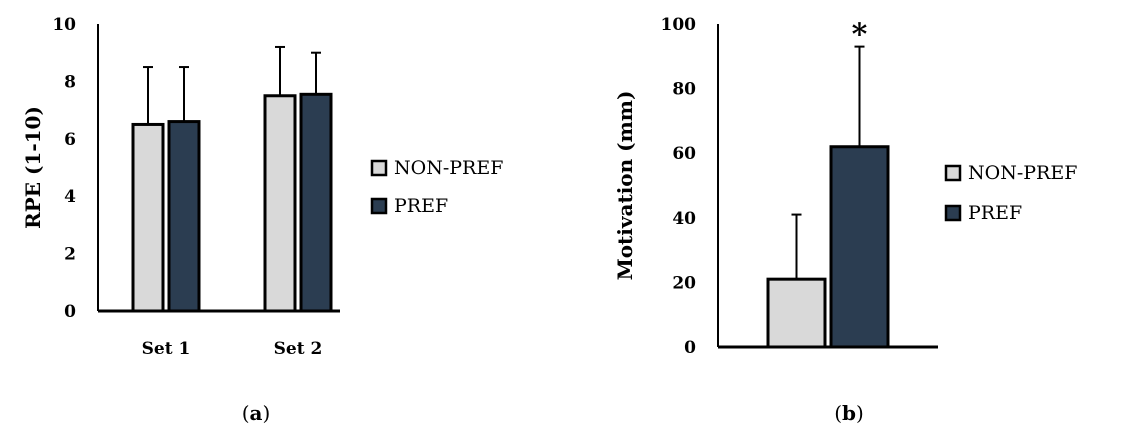 This screenshot has width=1128, height=446. What do you see at coordinates (70, 140) in the screenshot?
I see `y-tick-label: 6` at bounding box center [70, 140].